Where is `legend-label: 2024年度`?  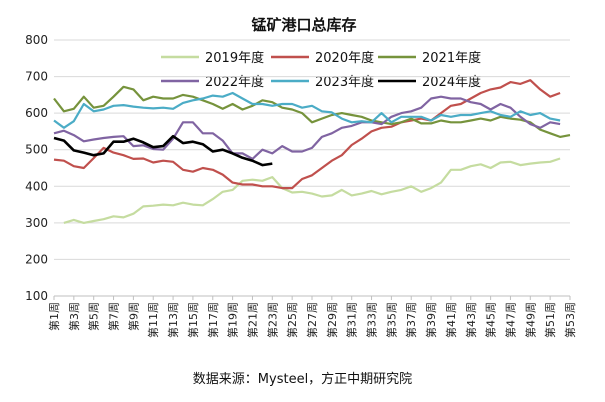
legend-label: 2024年度 is located at coordinates (451, 82).